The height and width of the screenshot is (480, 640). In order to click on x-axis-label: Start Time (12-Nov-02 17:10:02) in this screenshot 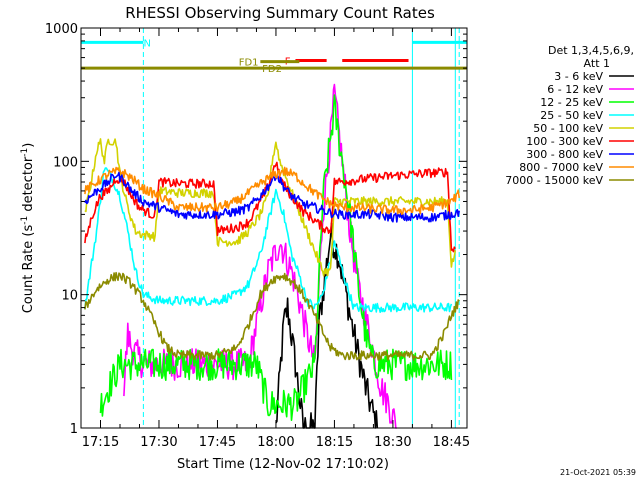, I will do `click(283, 464)`.